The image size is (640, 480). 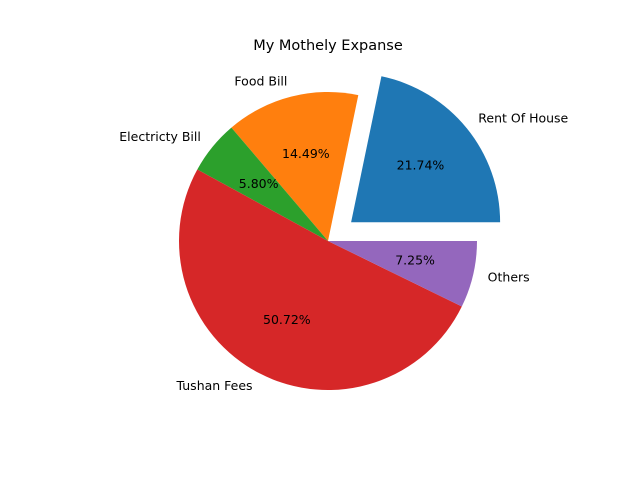 I want to click on slice-label-food-bill: Food Bill, so click(x=260, y=81).